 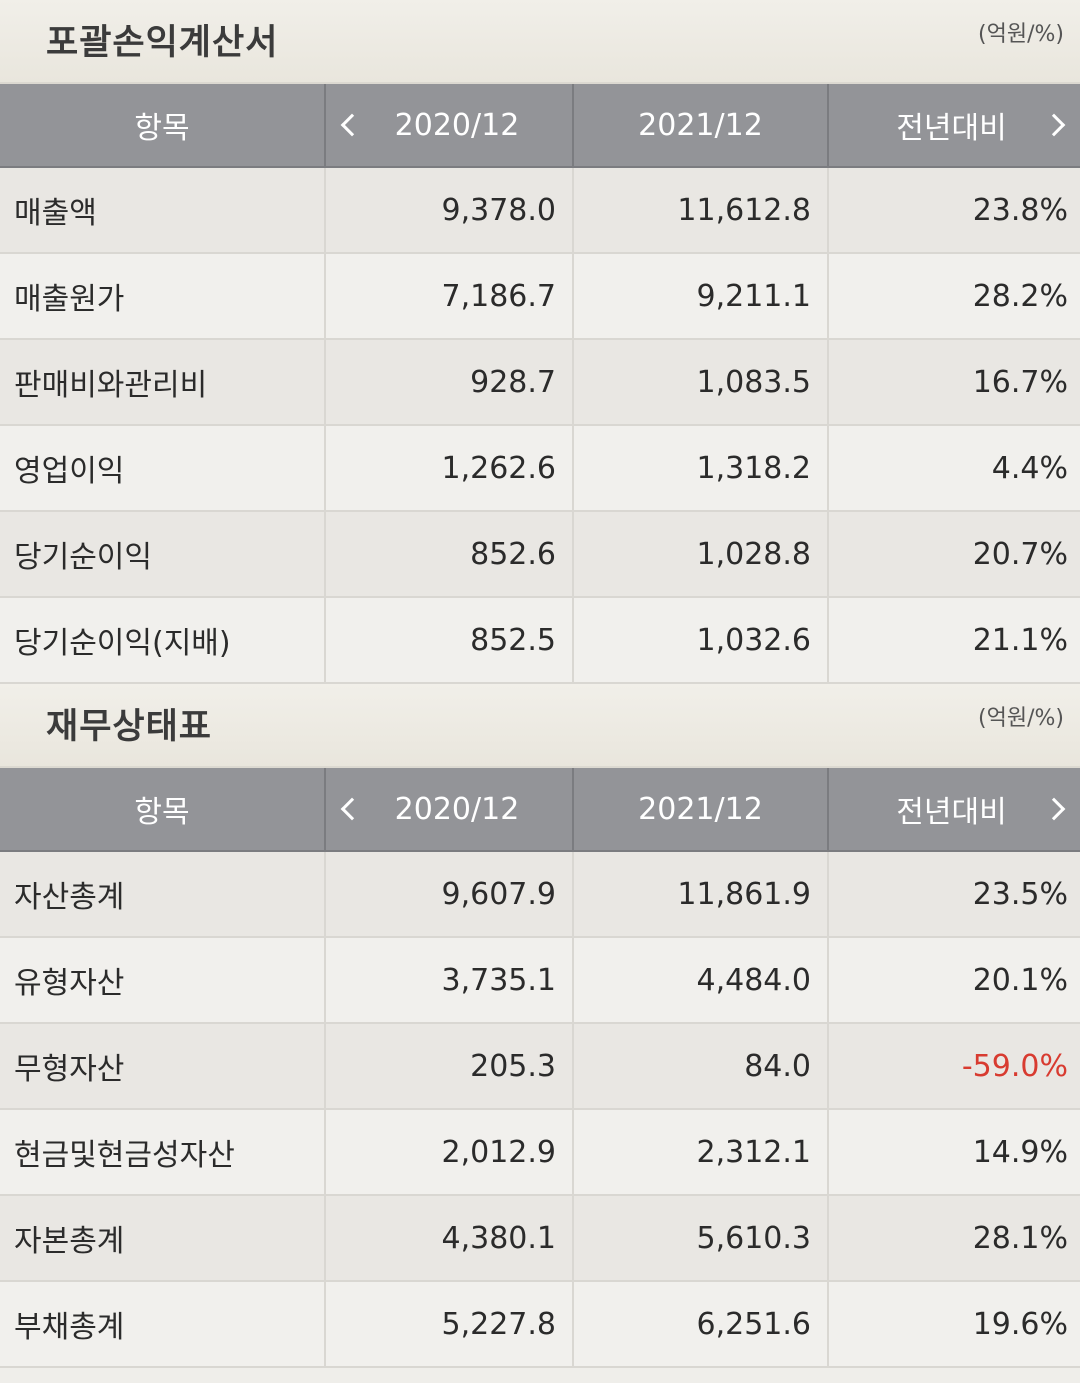 I want to click on table-row: 유형자산 3,735.1 4,484.0 20.1%, so click(x=540, y=981).